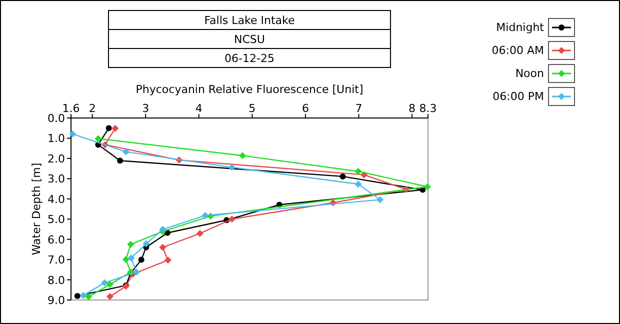 The width and height of the screenshot is (620, 324). What do you see at coordinates (71, 108) in the screenshot?
I see `x-tick-label: 1.6` at bounding box center [71, 108].